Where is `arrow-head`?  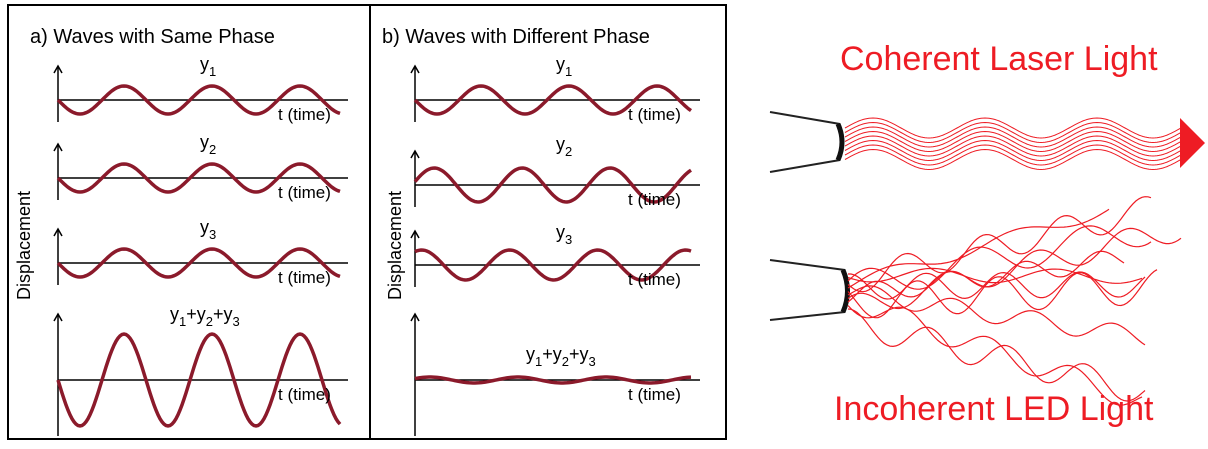 arrow-head is located at coordinates (1192, 143).